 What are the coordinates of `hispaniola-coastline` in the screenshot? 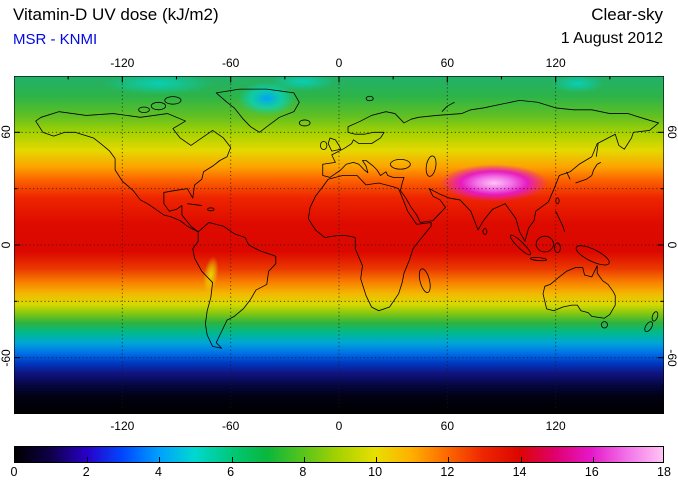 It's located at (211, 209).